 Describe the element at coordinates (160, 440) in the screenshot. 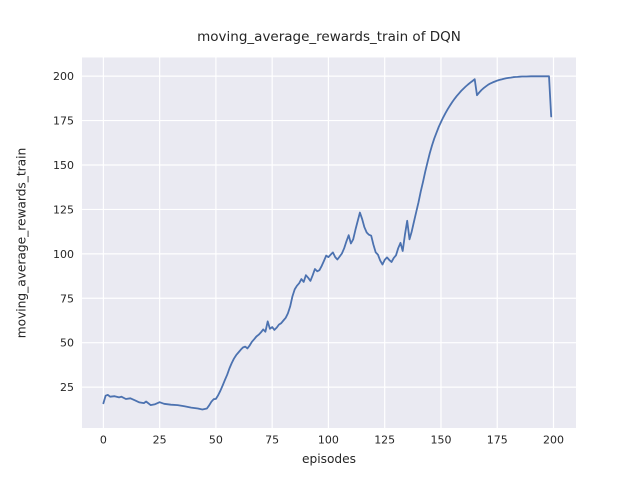

I see `x-tick-label: 25` at that location.